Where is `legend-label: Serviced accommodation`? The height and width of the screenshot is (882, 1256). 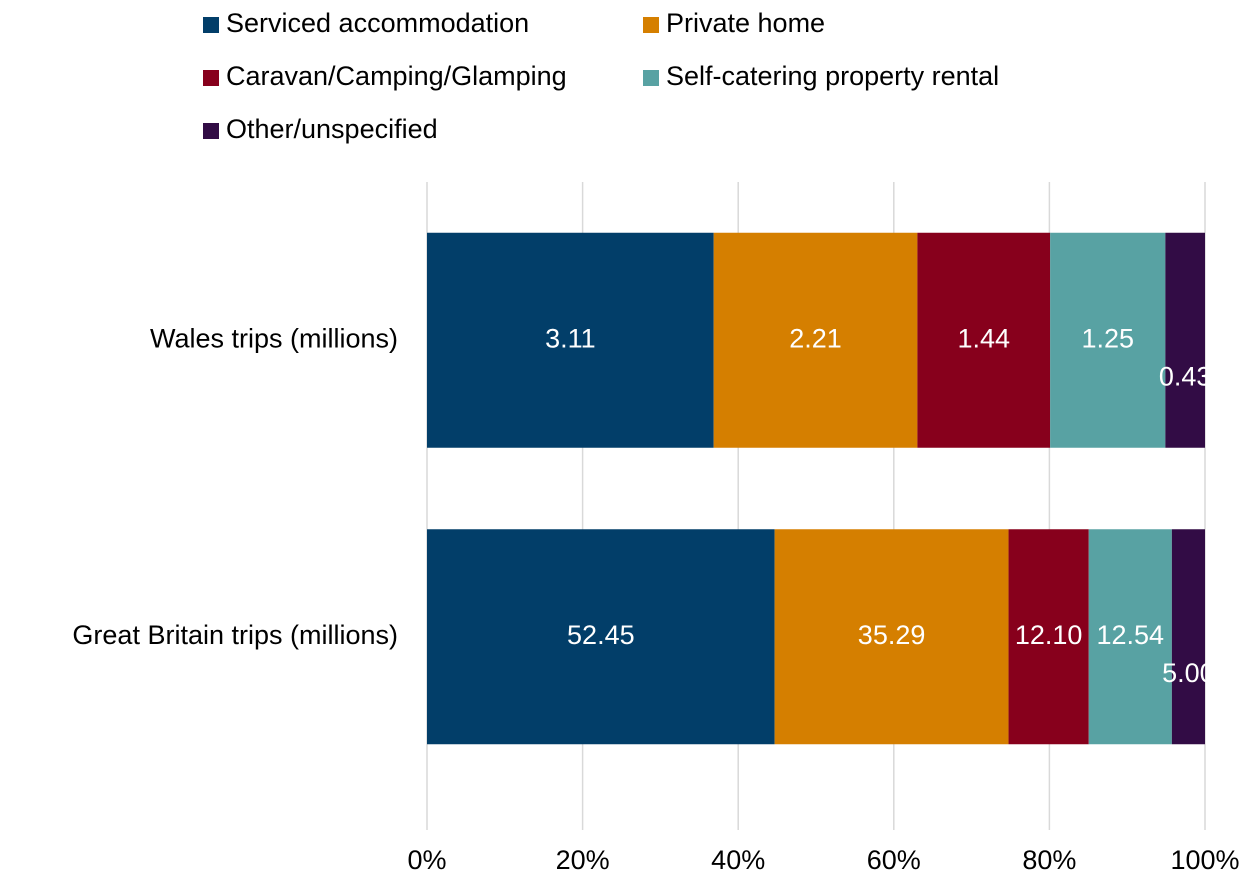 legend-label: Serviced accommodation is located at coordinates (377, 23).